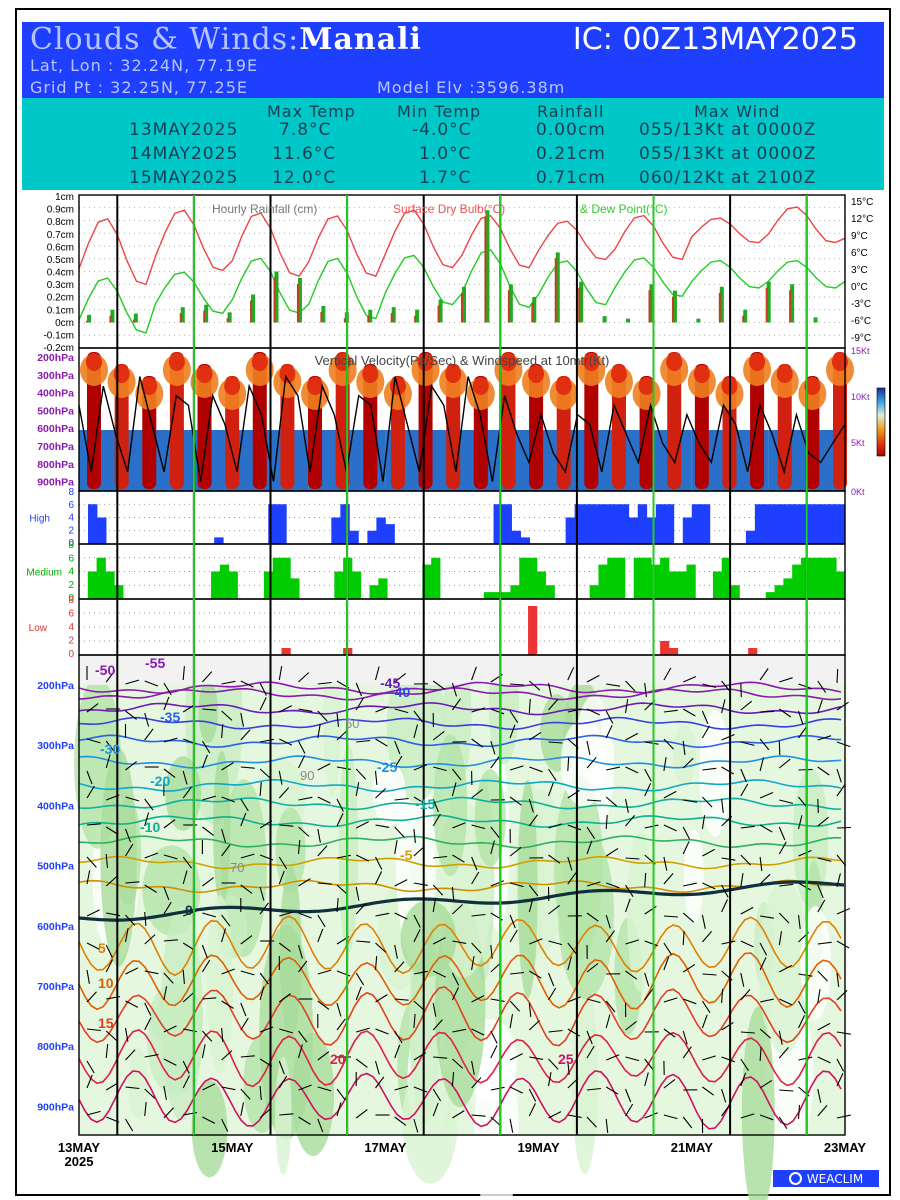 This screenshot has height=1200, width=900. I want to click on windspeed-tick-label: 0Kt, so click(858, 492).